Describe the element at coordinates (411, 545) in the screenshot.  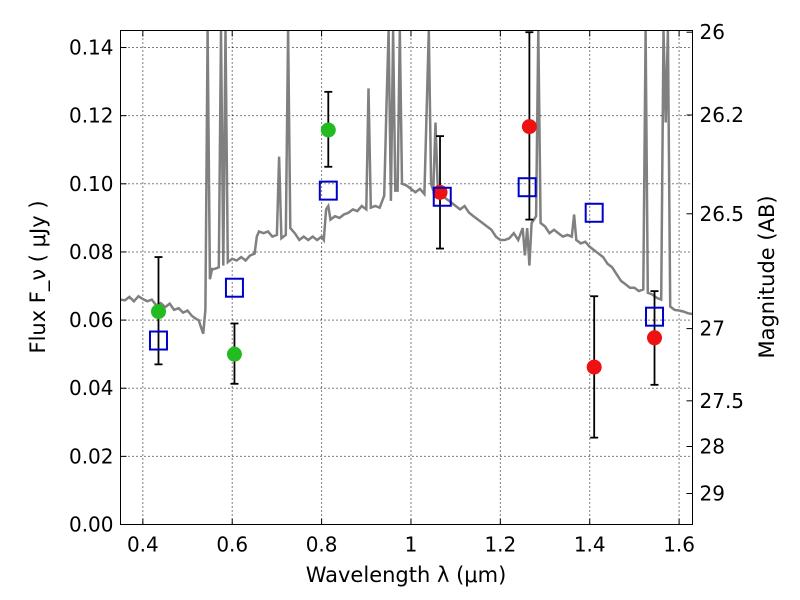
I see `x-tick-label: 1` at that location.